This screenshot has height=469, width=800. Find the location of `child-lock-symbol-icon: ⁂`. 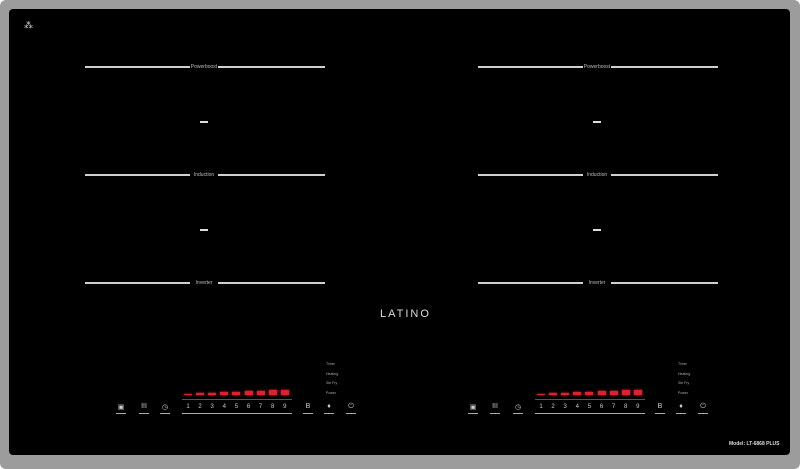

child-lock-symbol-icon: ⁂ is located at coordinates (28, 25).